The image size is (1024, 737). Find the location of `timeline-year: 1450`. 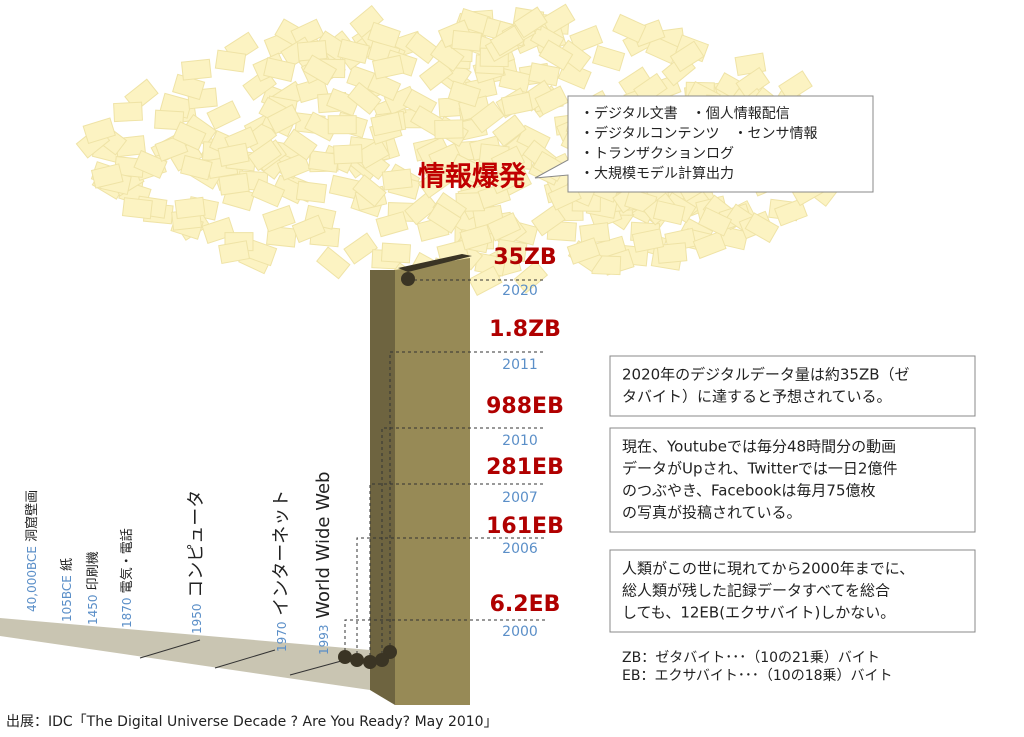

timeline-year: 1450 is located at coordinates (93, 609).